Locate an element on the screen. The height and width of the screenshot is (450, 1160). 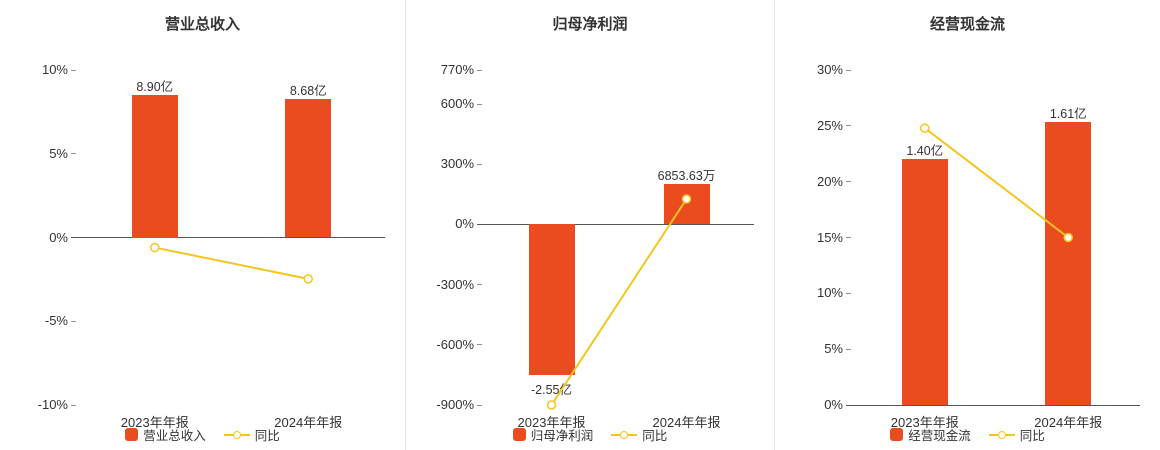
chart-title-net-profit: 归母净利润 is located at coordinates (590, 24).